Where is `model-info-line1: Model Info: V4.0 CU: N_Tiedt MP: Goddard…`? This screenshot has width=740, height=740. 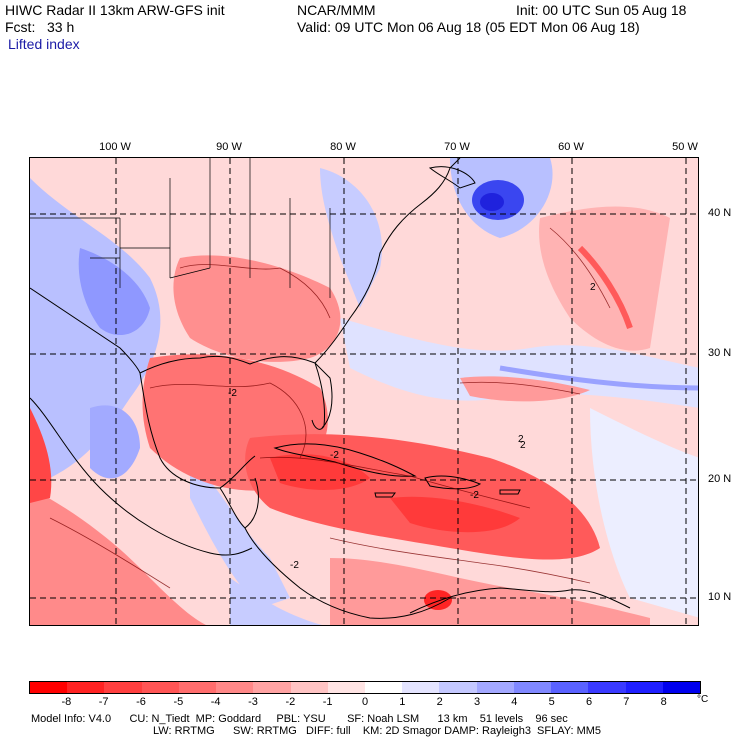
model-info-line1: Model Info: V4.0 CU: N_Tiedt MP: Goddard… is located at coordinates (299, 719).